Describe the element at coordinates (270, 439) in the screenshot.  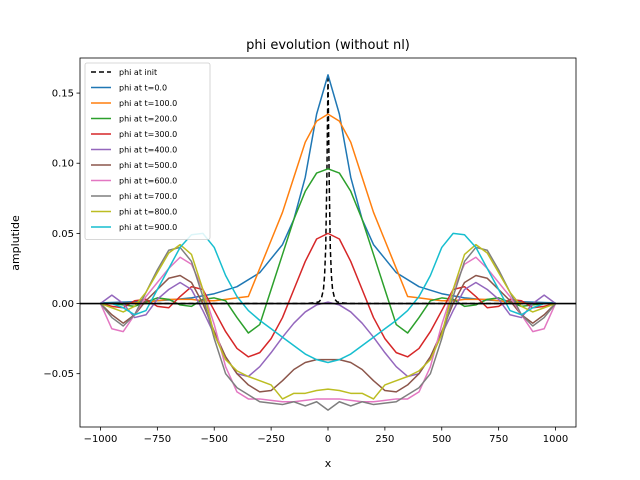
I see `x-tick-label: −250` at that location.